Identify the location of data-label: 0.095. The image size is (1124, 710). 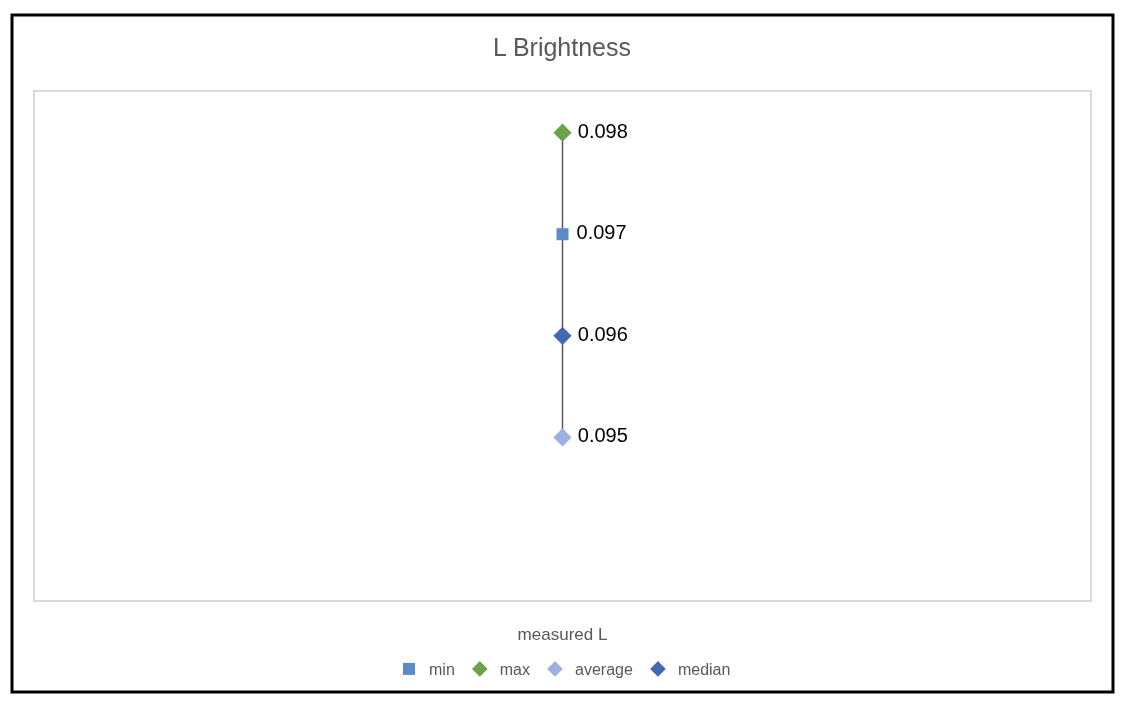
(600, 435).